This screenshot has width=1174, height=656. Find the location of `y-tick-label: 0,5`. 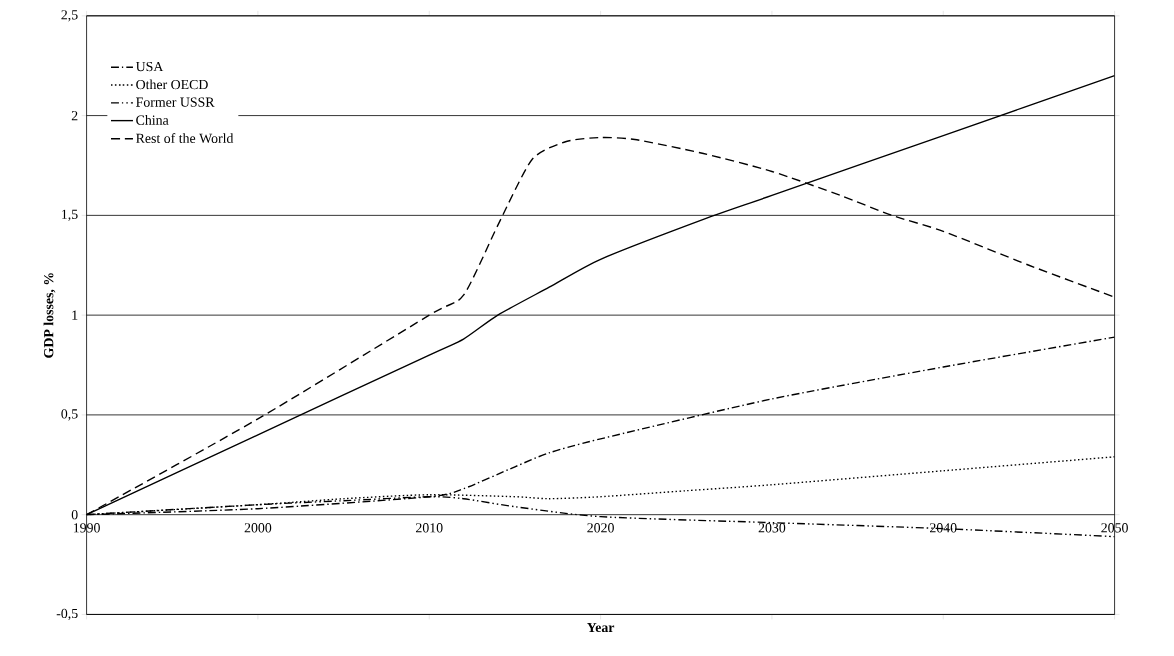

y-tick-label: 0,5 is located at coordinates (69, 415).